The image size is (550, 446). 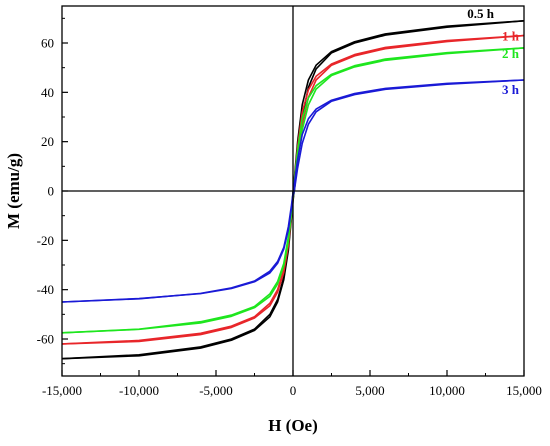 I want to click on y-tick-label: -40, so click(x=45, y=289).